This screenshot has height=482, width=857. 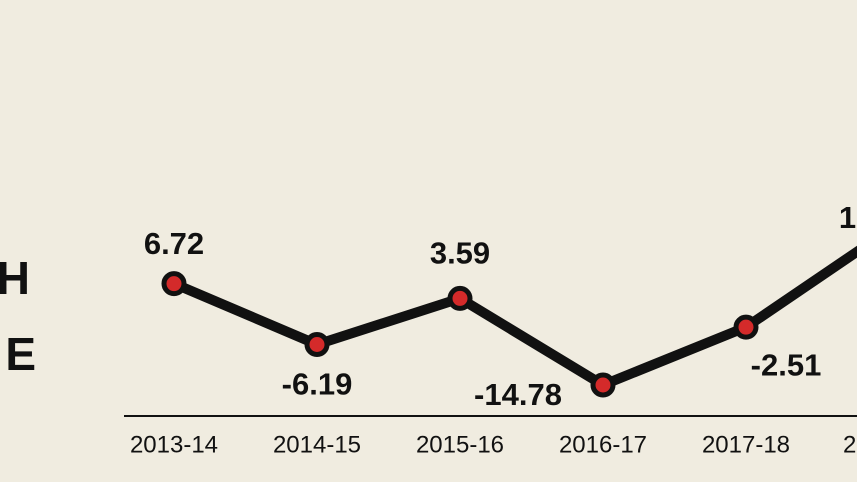 What do you see at coordinates (20, 354) in the screenshot?
I see `annotation: E` at bounding box center [20, 354].